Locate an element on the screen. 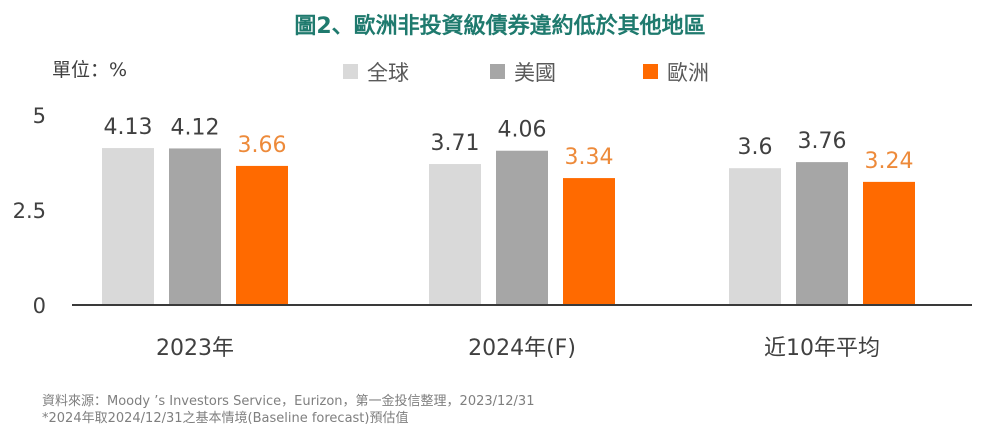  y-tick-label: 0 is located at coordinates (39, 306).